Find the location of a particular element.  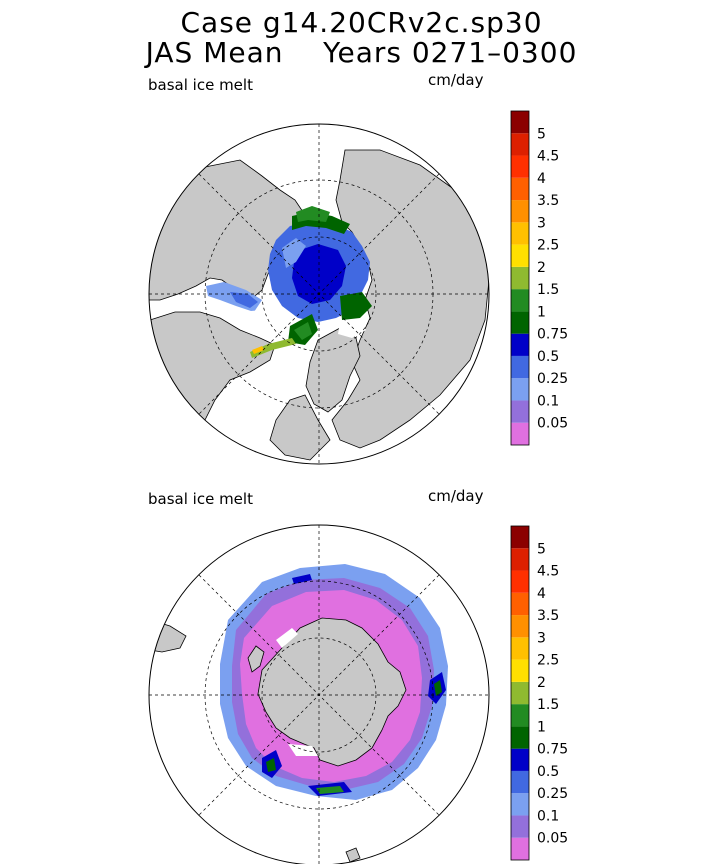

melt-field-arctic-0.25 is located at coordinates (294, 253).